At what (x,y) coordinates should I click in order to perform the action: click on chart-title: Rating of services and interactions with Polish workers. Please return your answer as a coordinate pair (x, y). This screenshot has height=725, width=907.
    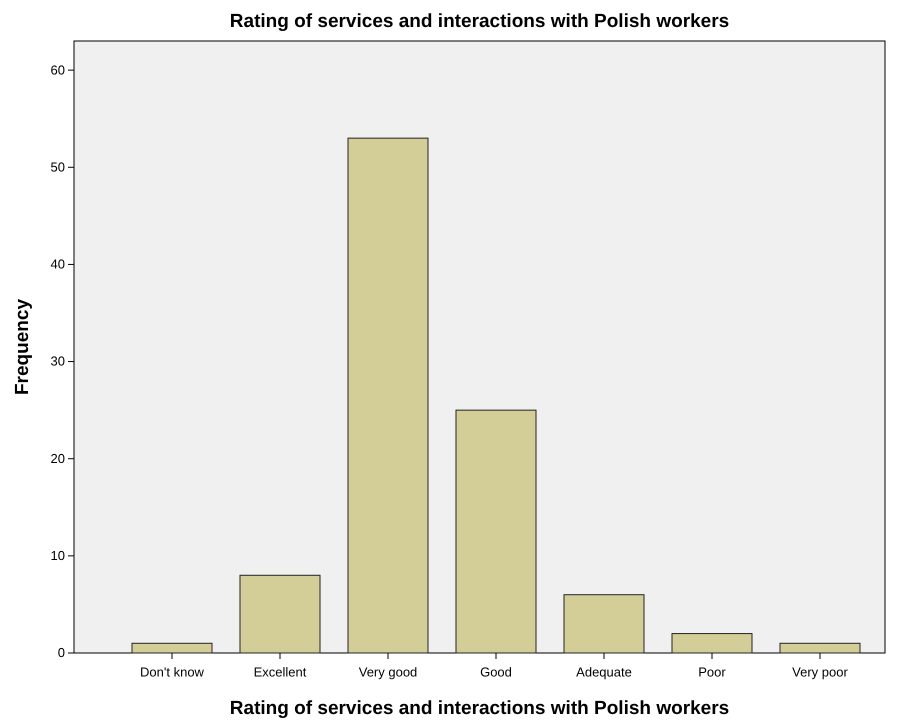
    Looking at the image, I should click on (480, 21).